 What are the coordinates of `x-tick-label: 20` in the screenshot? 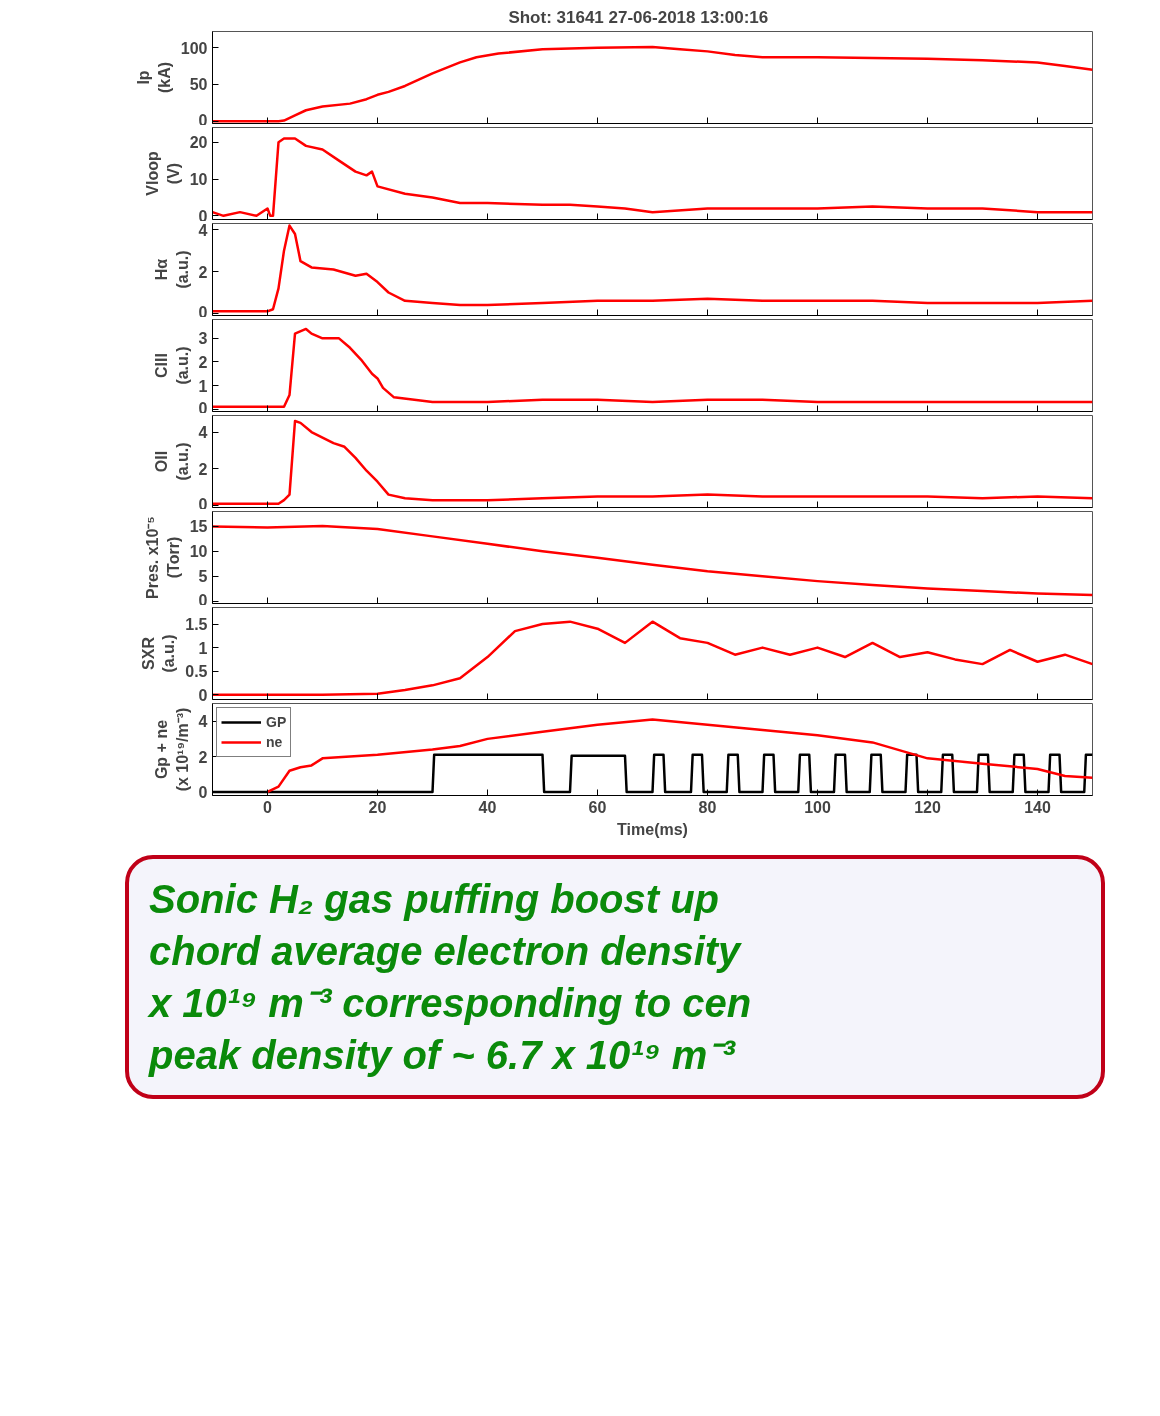 It's located at (377, 807).